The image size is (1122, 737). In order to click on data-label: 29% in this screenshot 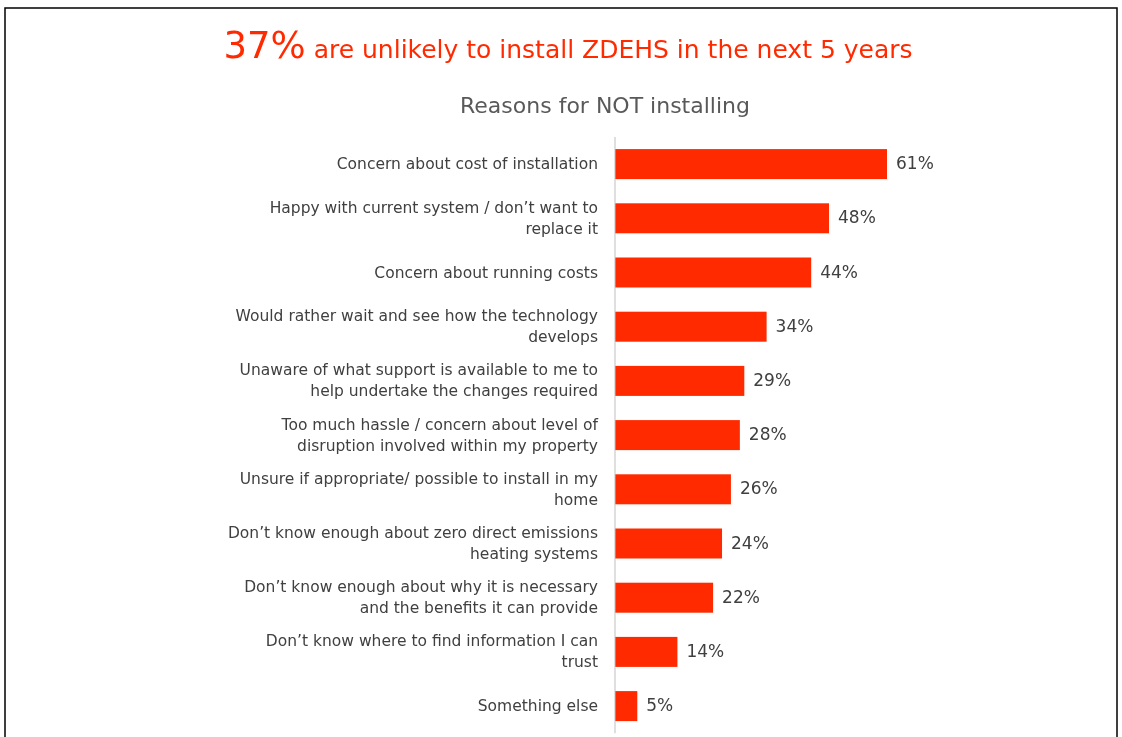, I will do `click(772, 379)`.